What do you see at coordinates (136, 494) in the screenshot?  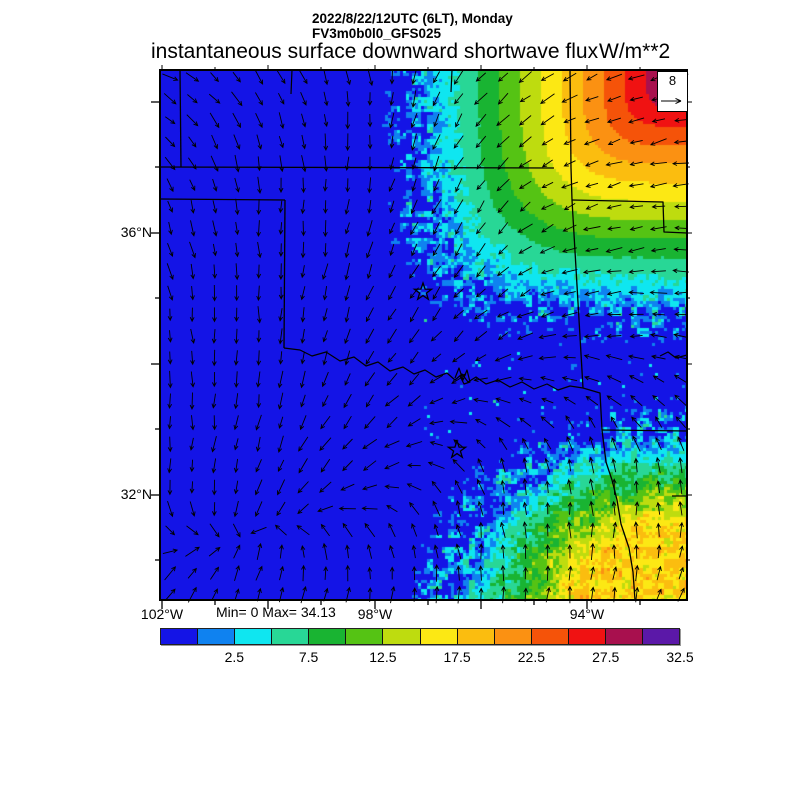 I see `lat-label: 32°N` at bounding box center [136, 494].